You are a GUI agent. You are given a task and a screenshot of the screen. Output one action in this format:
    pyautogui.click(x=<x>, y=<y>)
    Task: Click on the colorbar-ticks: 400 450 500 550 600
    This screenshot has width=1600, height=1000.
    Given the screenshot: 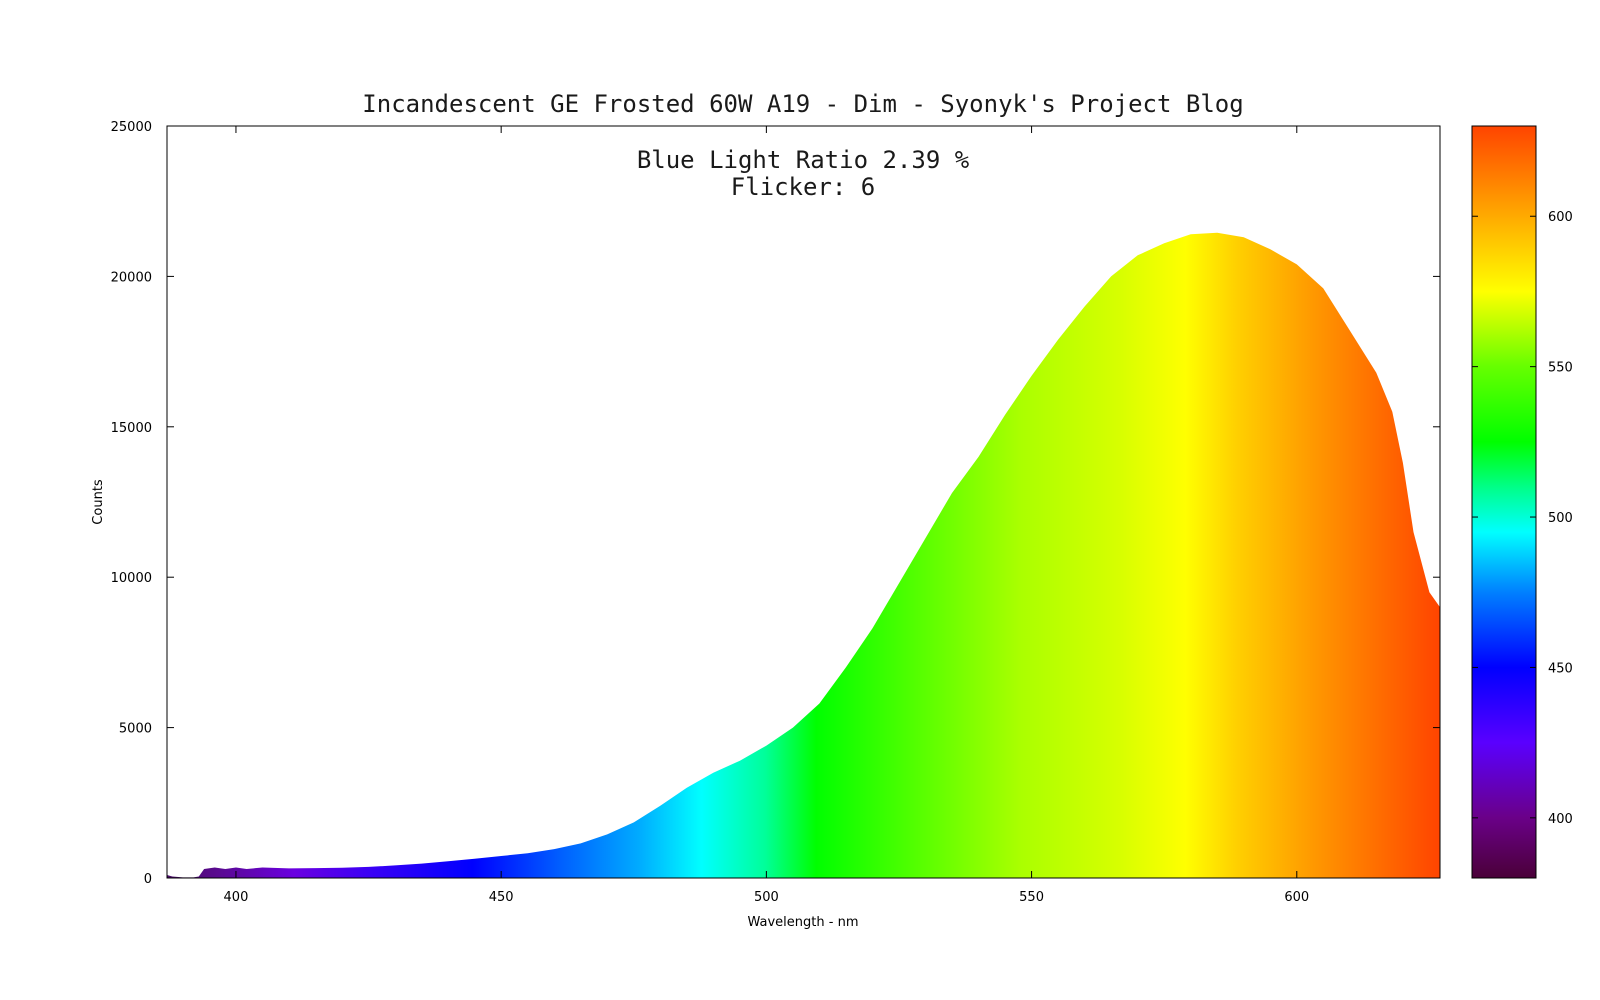 What is the action you would take?
    pyautogui.click(x=1522, y=518)
    